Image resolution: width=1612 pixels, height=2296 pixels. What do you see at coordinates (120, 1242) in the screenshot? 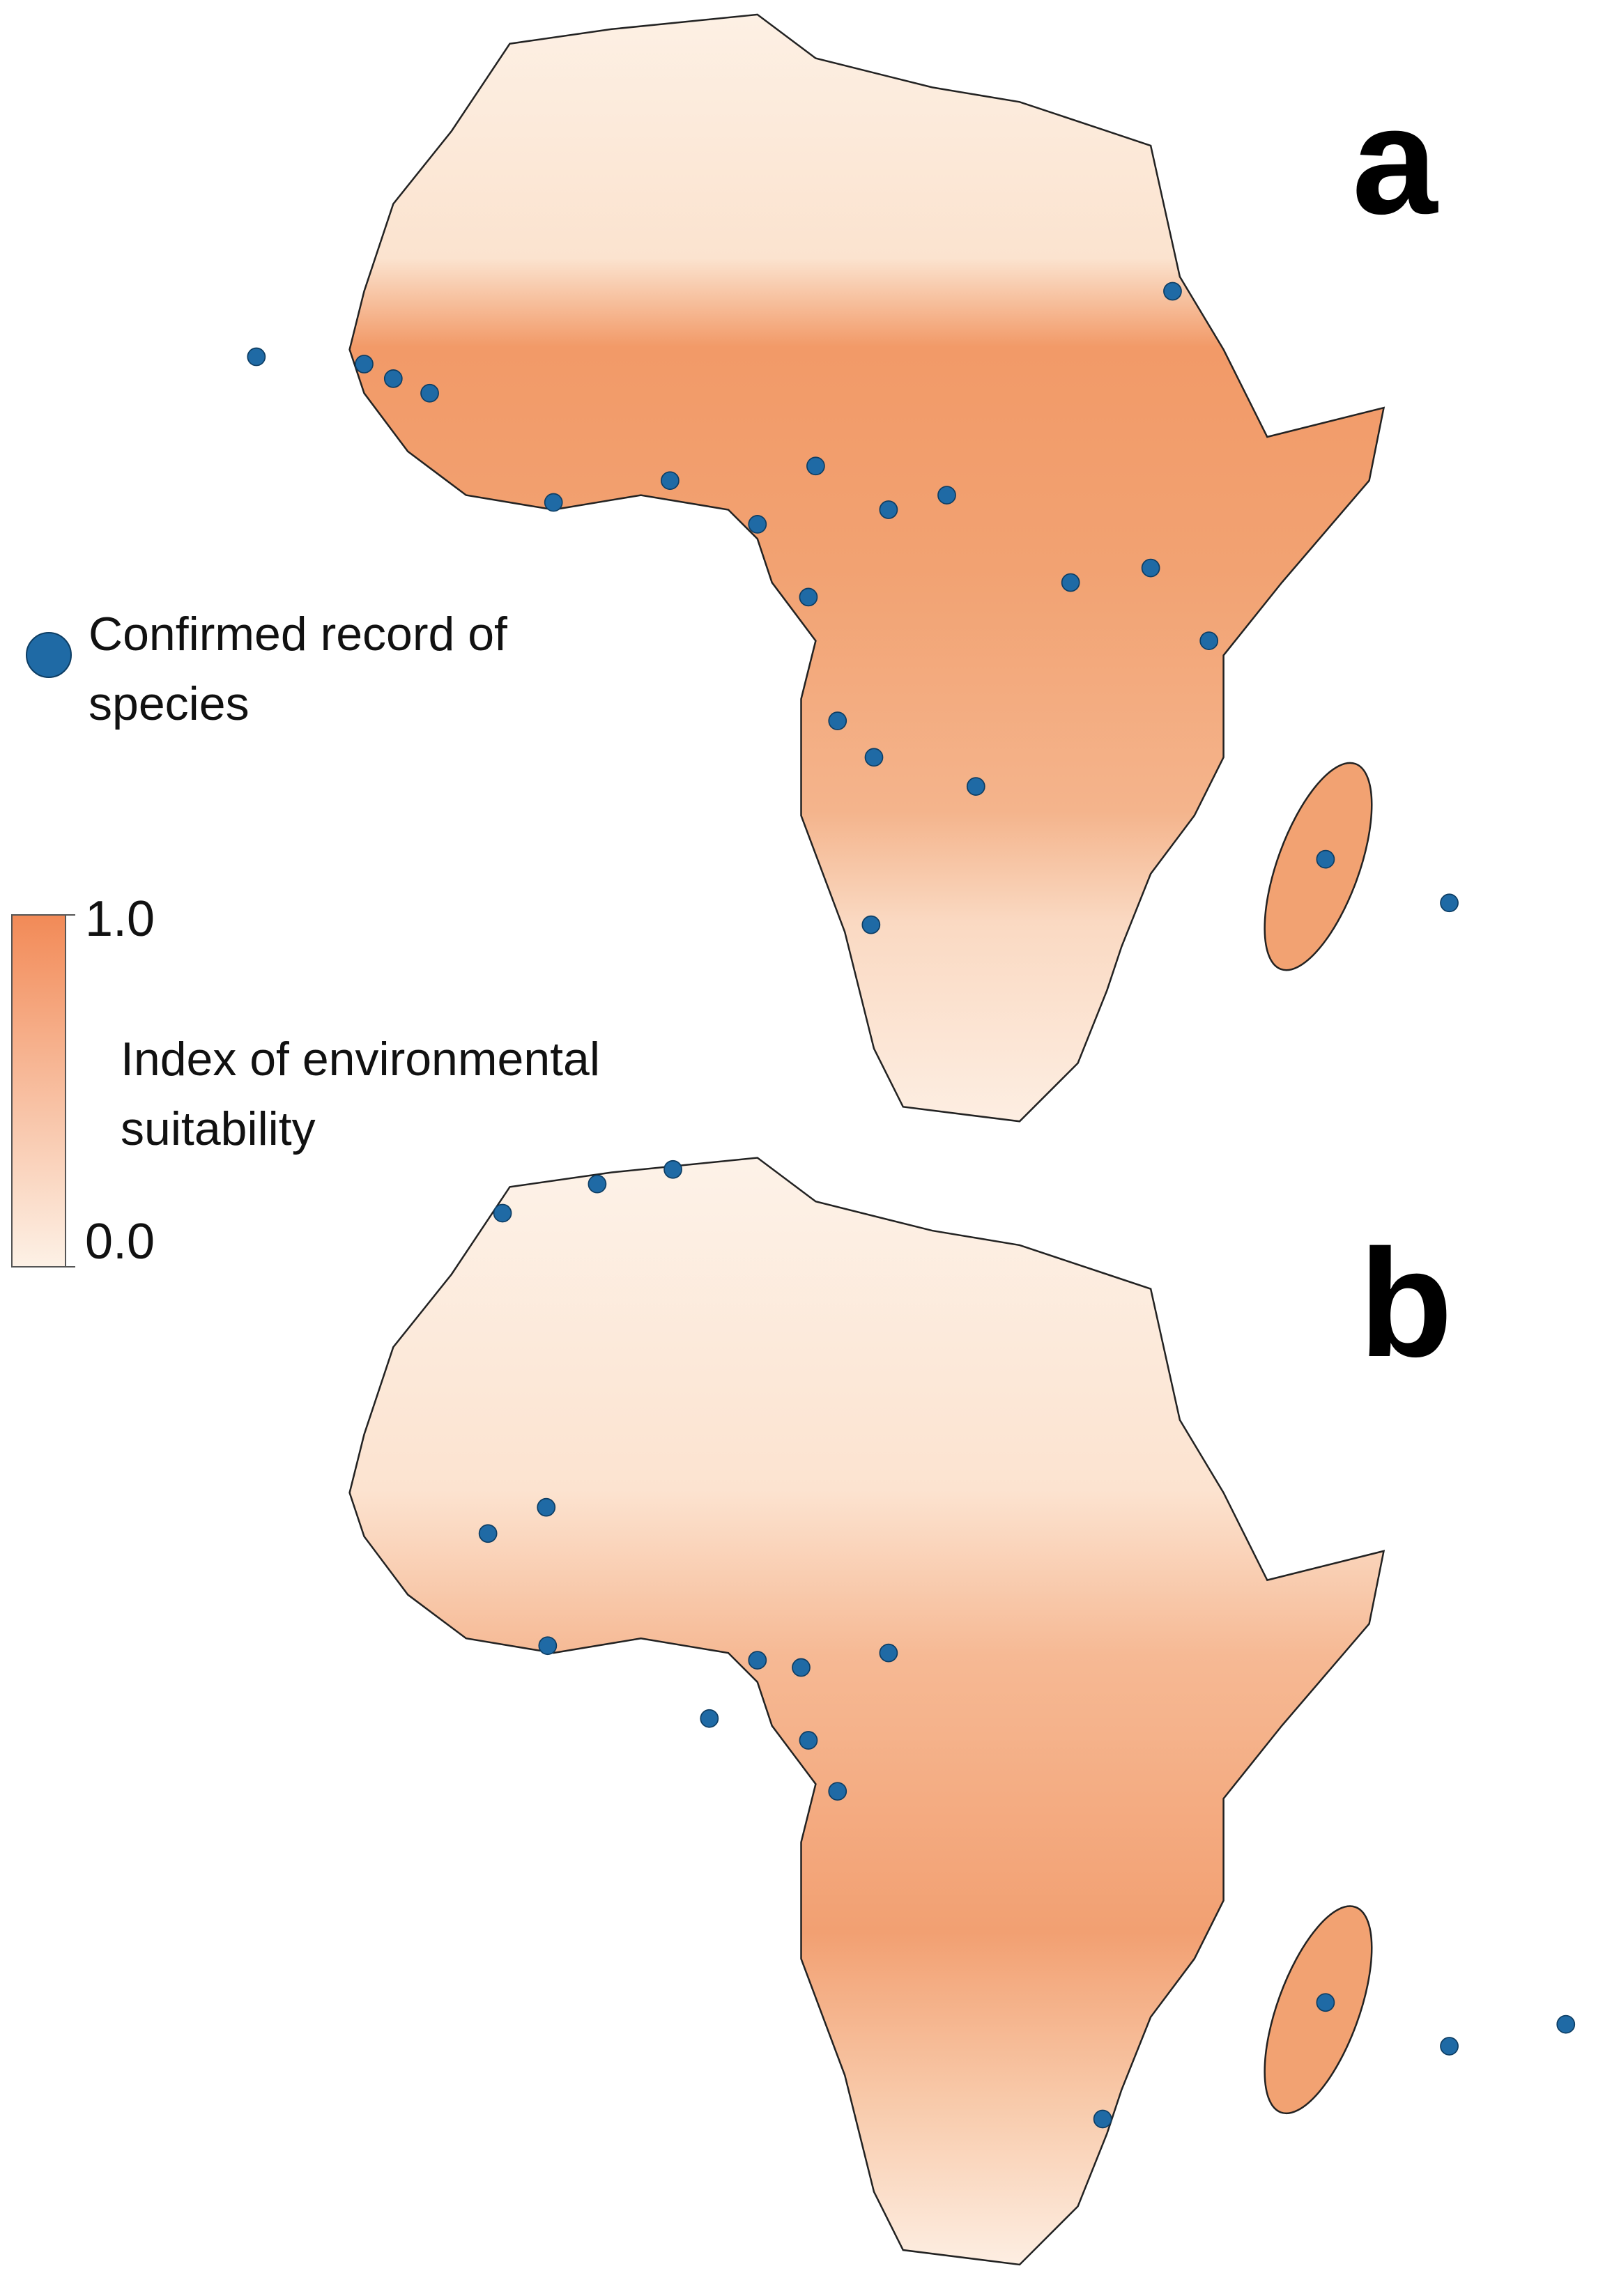
I see `colorbar-tick-label: 0.0` at bounding box center [120, 1242].